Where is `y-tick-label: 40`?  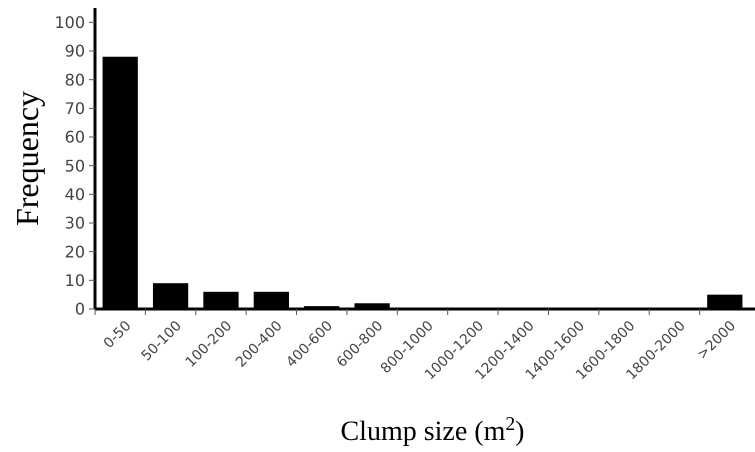
y-tick-label: 40 is located at coordinates (74, 194).